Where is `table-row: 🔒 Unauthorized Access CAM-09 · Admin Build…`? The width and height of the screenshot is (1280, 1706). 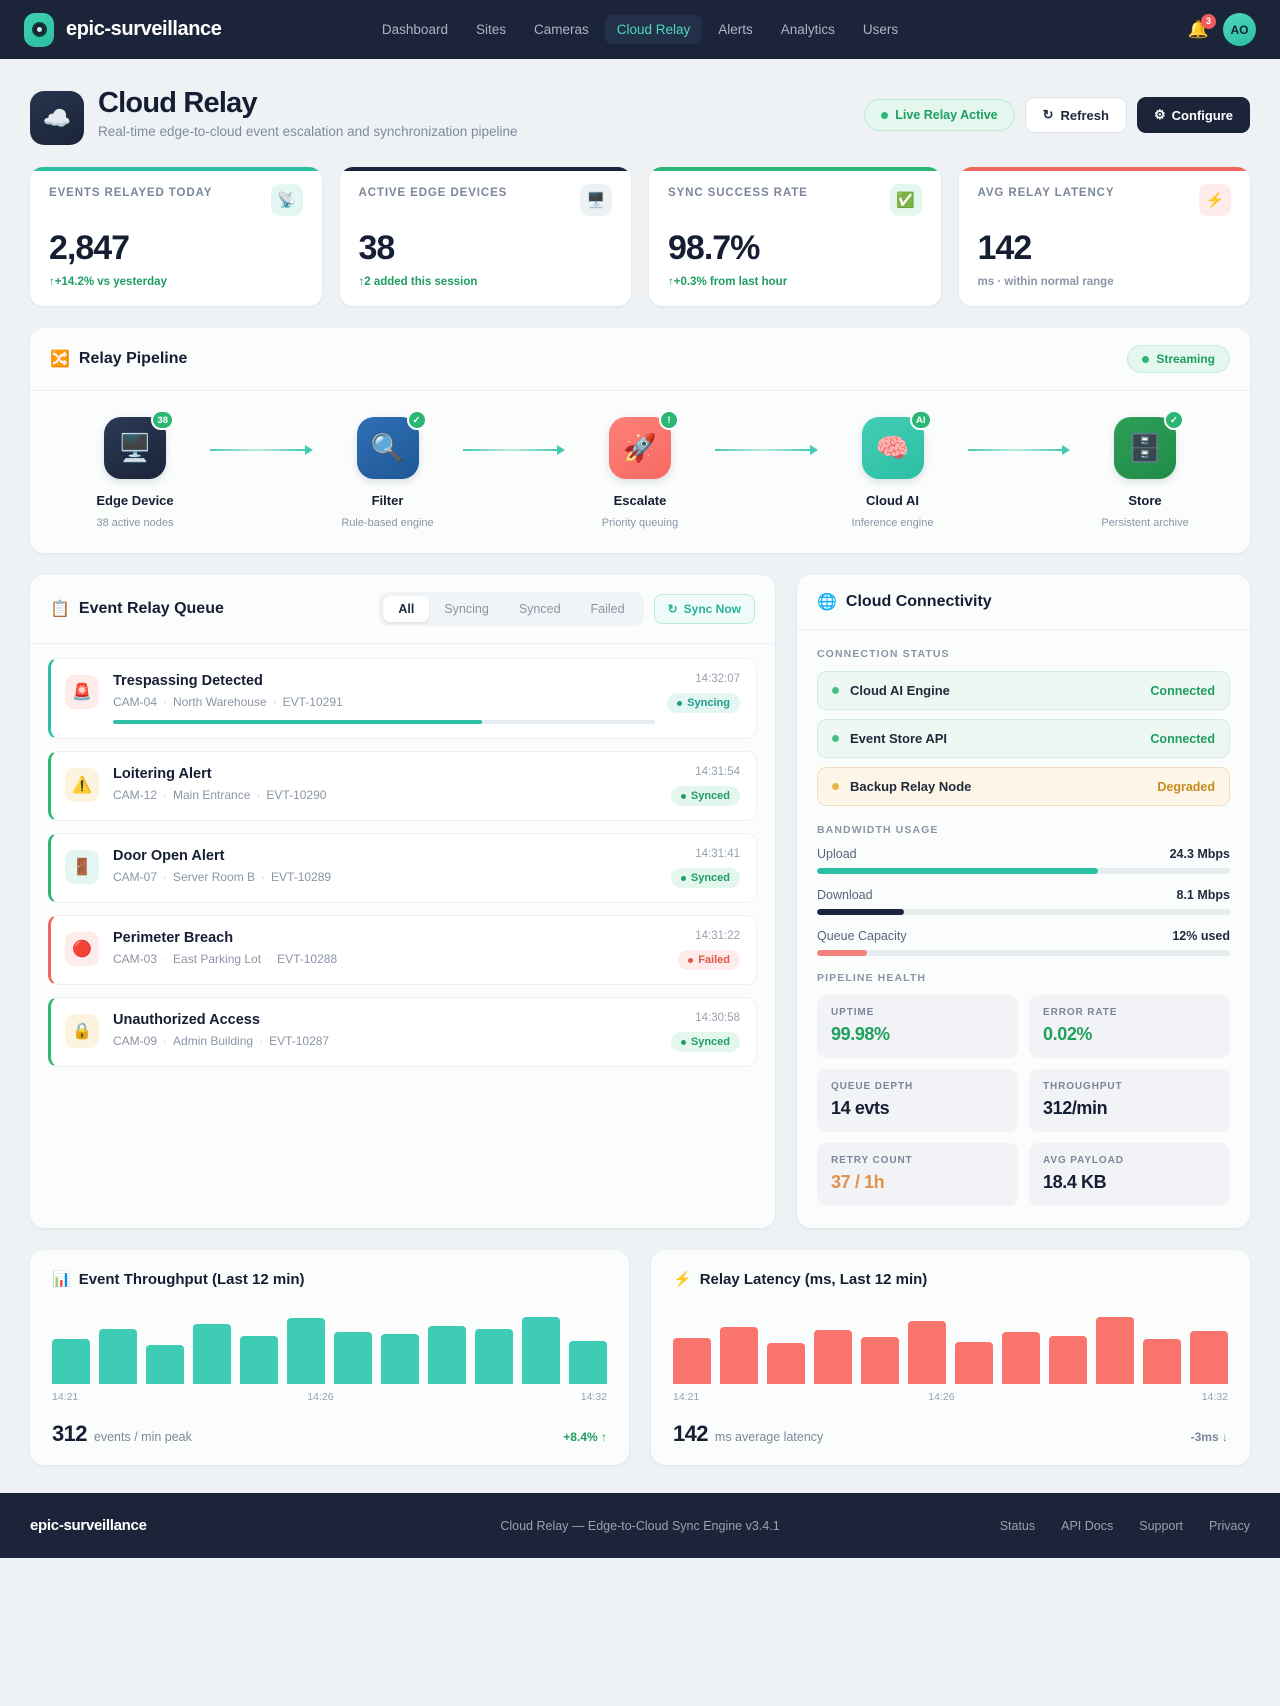
table-row: 🔒 Unauthorized Access CAM-09 · Admin Build… is located at coordinates (402, 1032).